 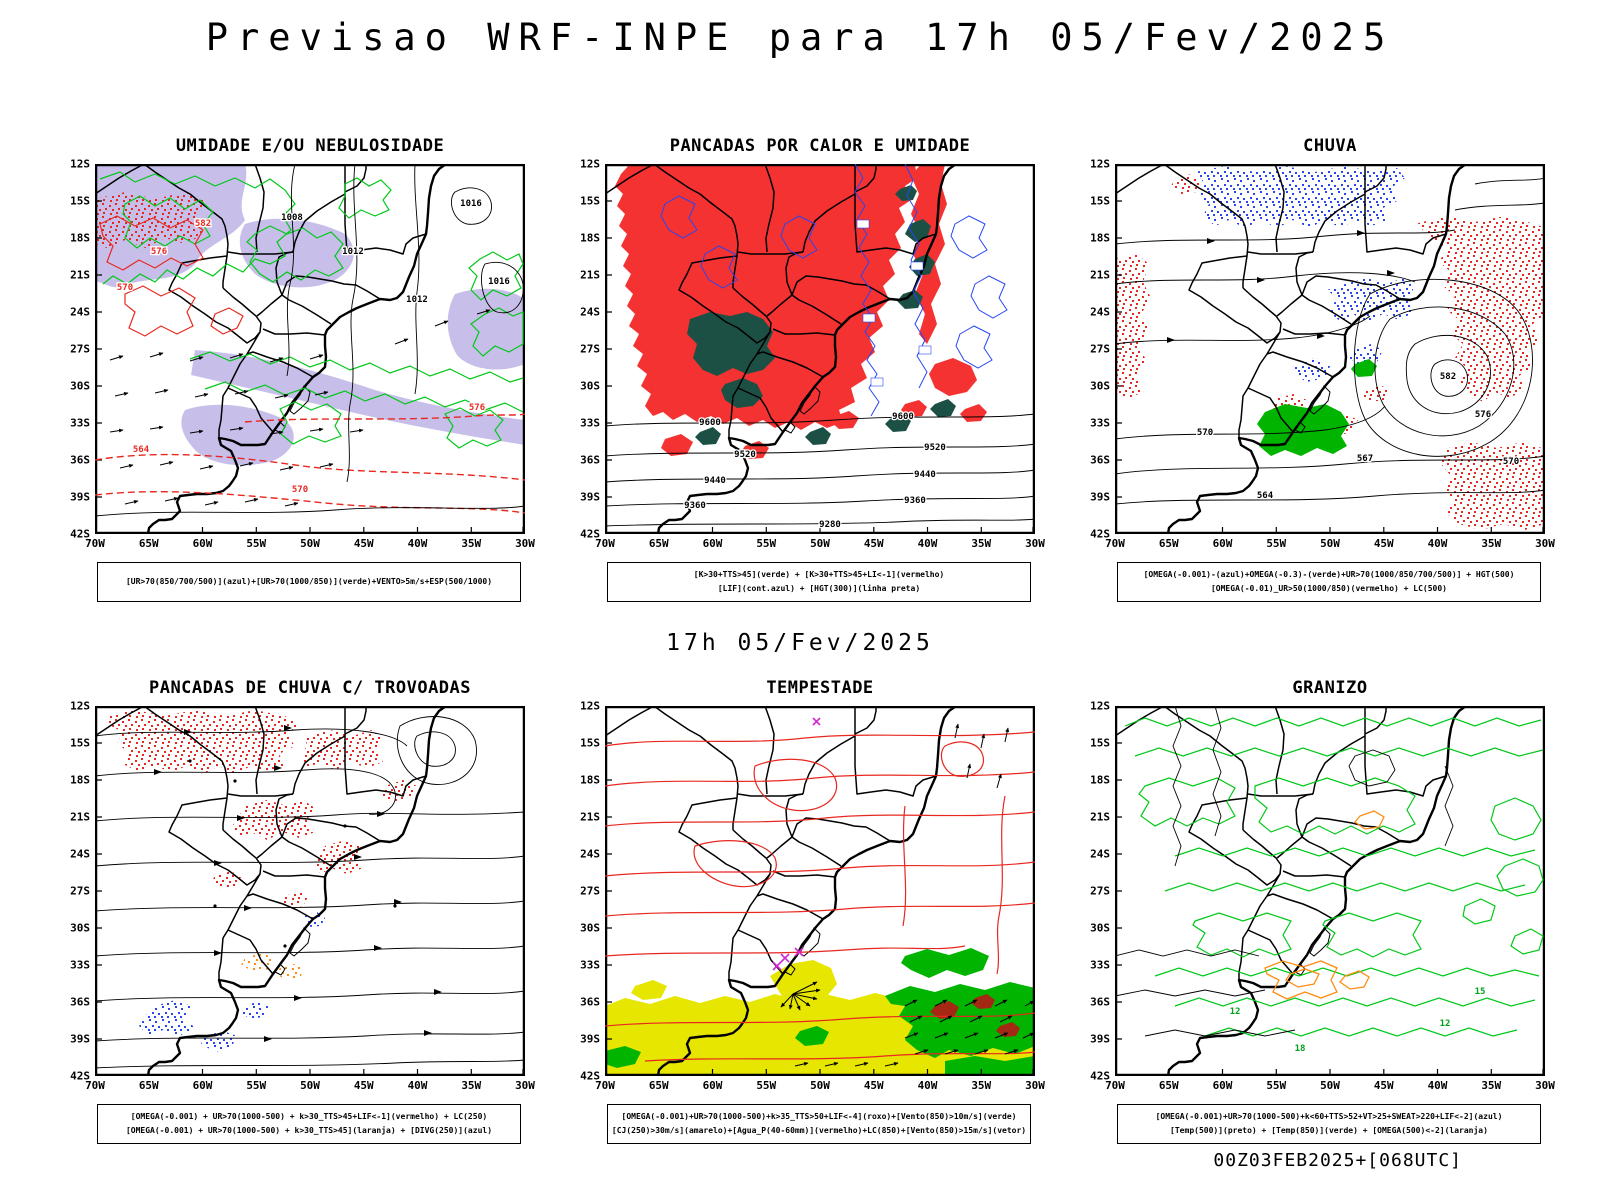 I want to click on svg-text: 582, so click(x=203, y=224).